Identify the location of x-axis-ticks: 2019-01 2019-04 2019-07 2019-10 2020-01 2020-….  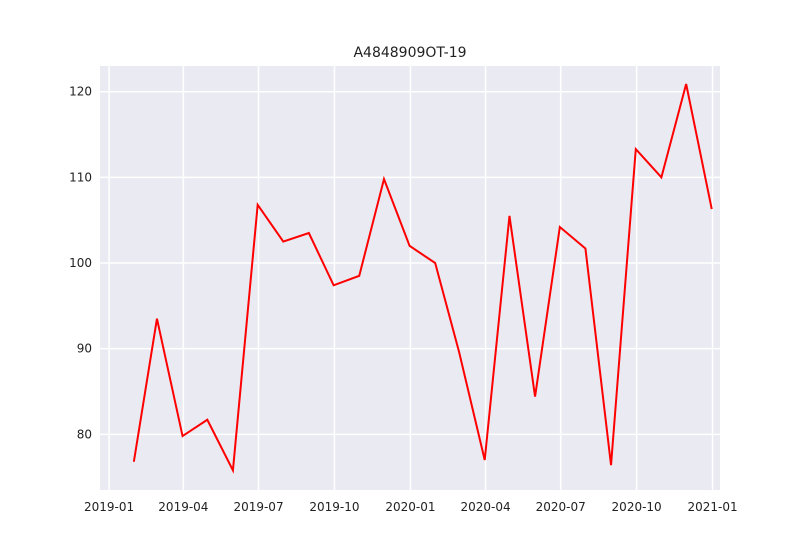
(411, 507).